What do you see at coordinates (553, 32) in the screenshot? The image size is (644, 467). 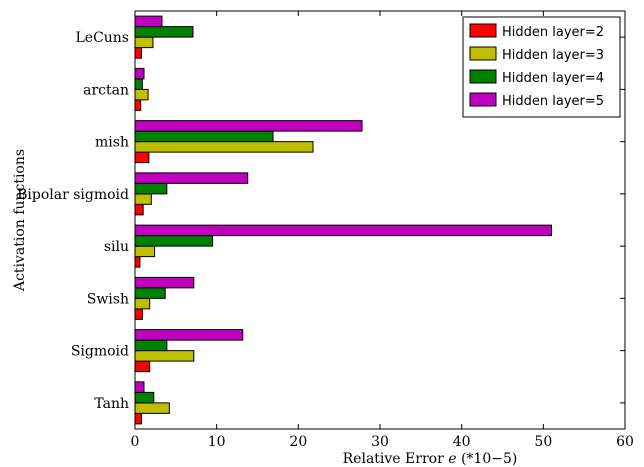 I see `legend-label: Hidden layer=2` at bounding box center [553, 32].